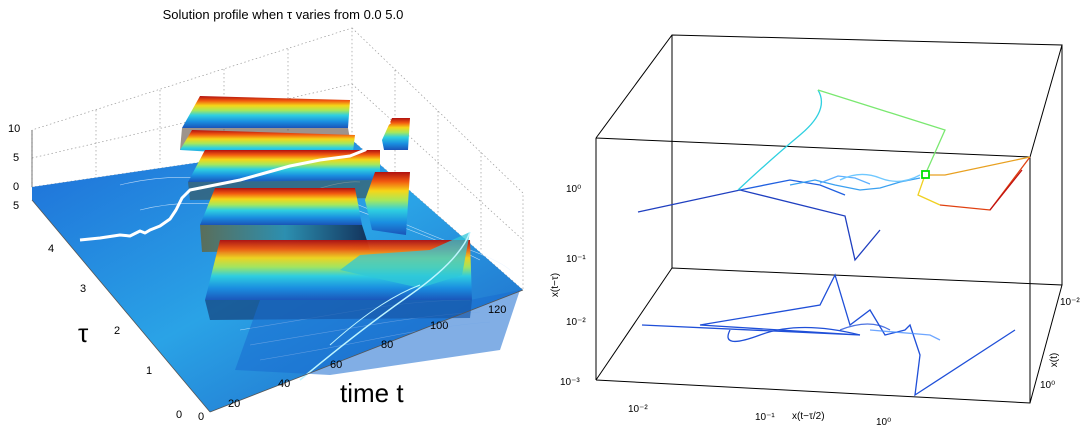 Image resolution: width=1081 pixels, height=427 pixels. I want to click on x-tick: 10⁰, so click(883, 422).